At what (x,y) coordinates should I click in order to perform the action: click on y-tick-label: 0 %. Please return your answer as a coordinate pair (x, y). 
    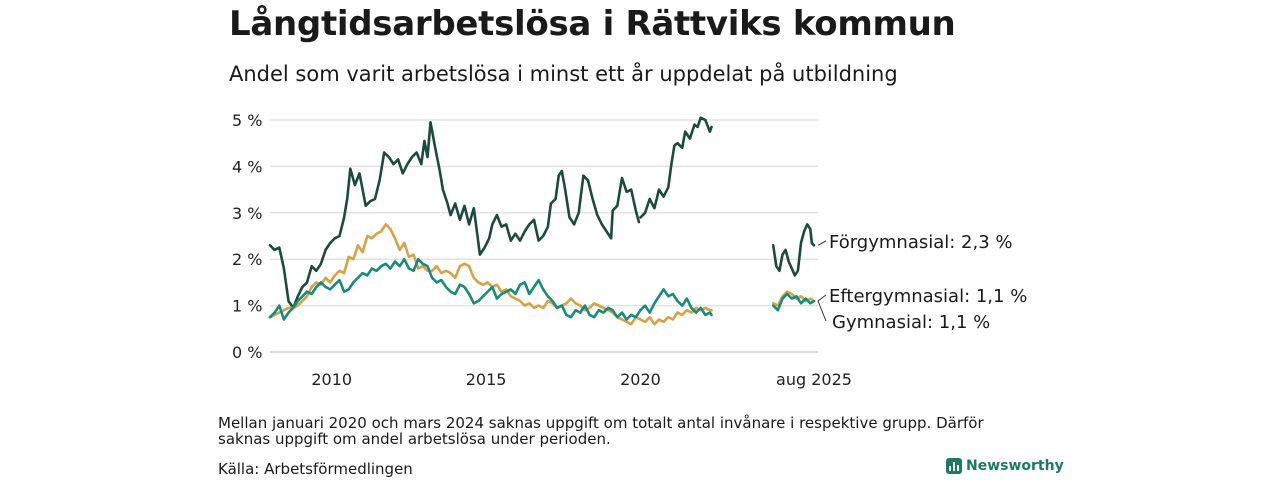
    Looking at the image, I should click on (247, 352).